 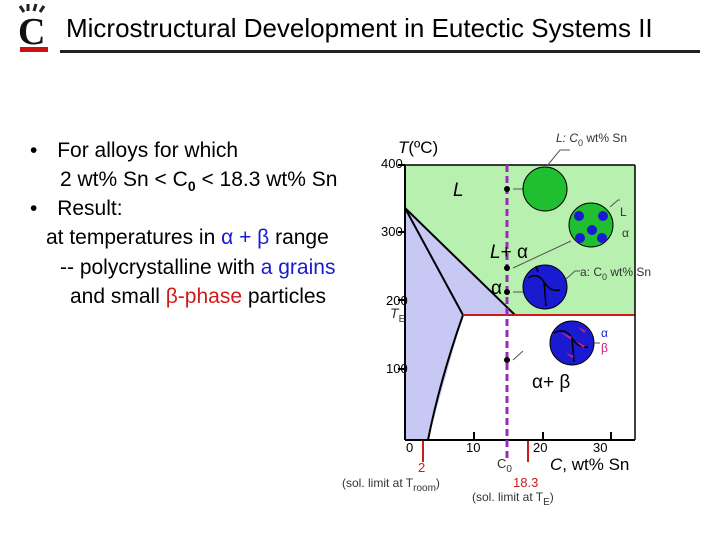 I want to click on liquidus-line, so click(x=460, y=261).